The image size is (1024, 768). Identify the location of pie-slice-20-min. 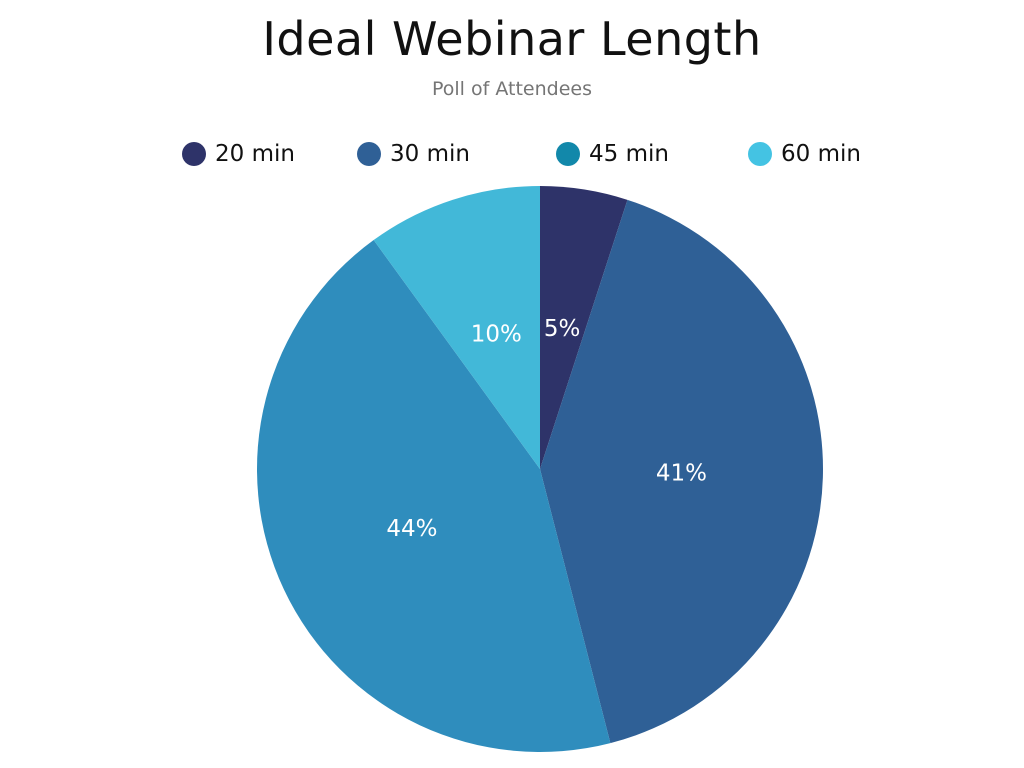
(584, 327).